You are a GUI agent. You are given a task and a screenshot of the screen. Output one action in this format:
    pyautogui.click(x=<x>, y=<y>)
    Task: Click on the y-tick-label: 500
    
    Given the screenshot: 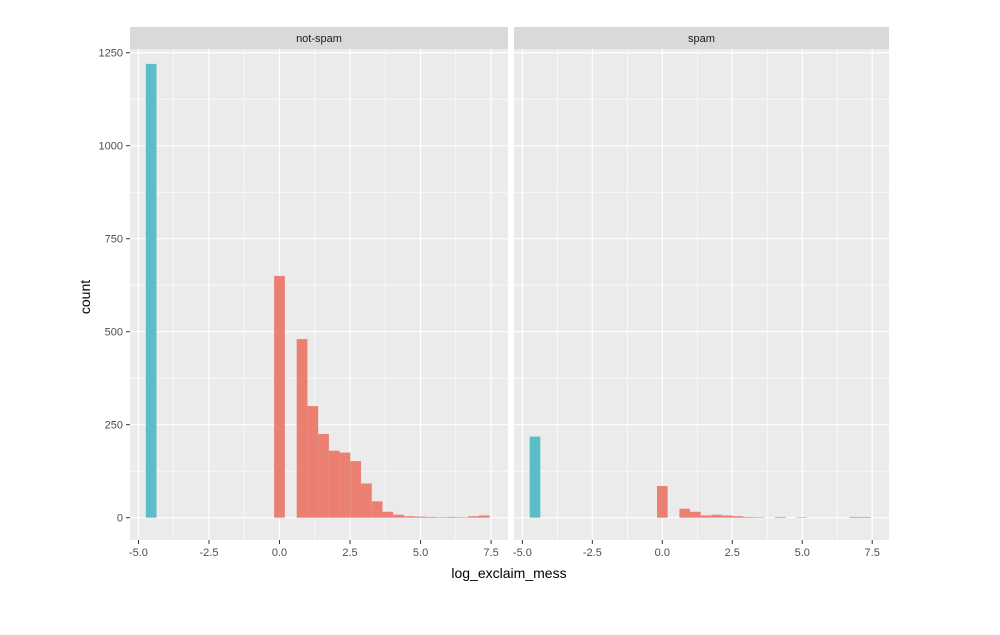 What is the action you would take?
    pyautogui.click(x=114, y=333)
    